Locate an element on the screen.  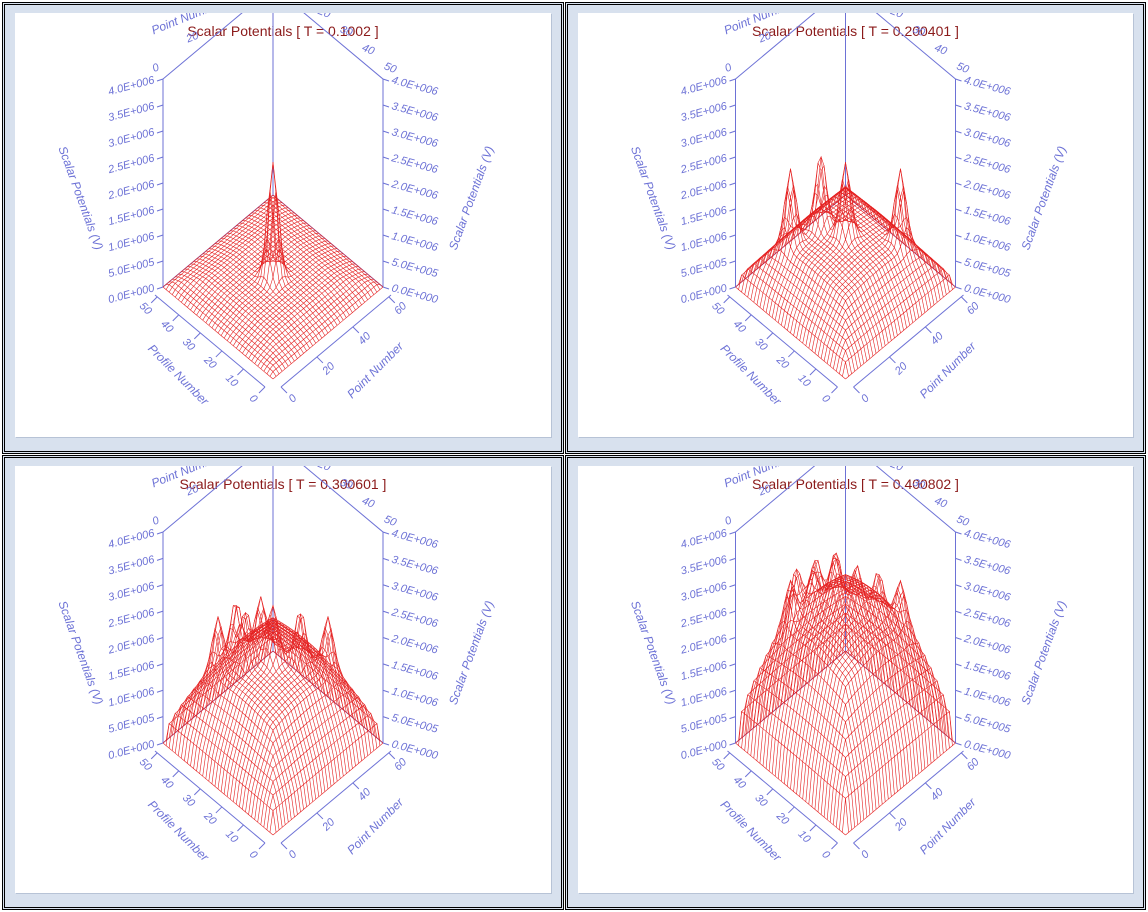
z-tick-label-left: 1.5E+006 is located at coordinates (132, 671).